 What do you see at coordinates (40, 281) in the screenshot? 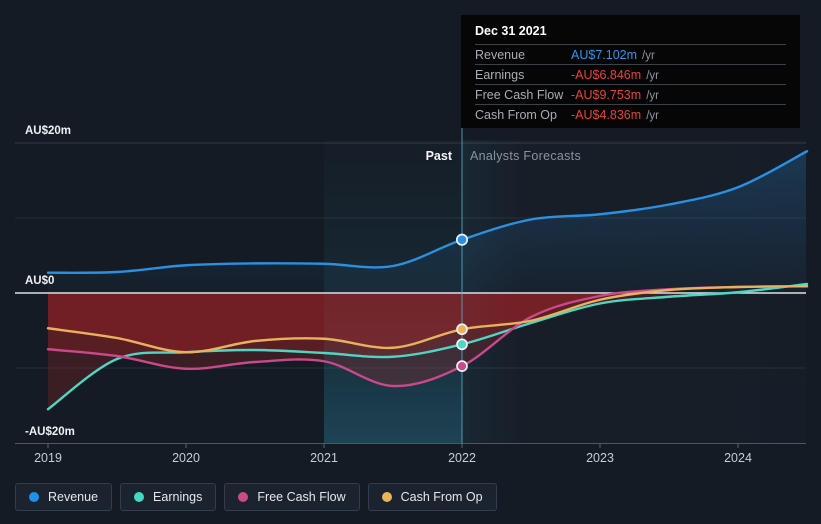
I see `y-axis-label-0: AU$0` at bounding box center [40, 281].